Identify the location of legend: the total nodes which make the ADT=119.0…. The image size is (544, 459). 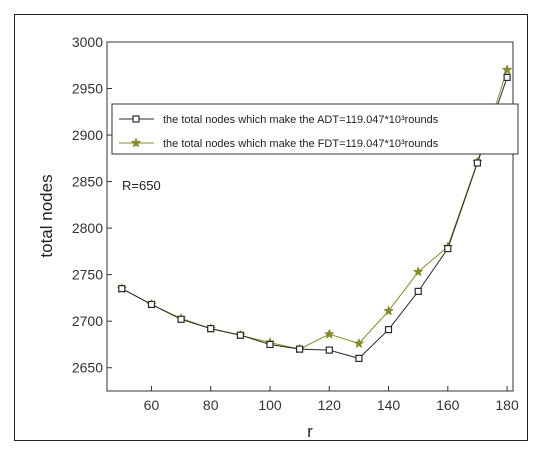
(315, 129).